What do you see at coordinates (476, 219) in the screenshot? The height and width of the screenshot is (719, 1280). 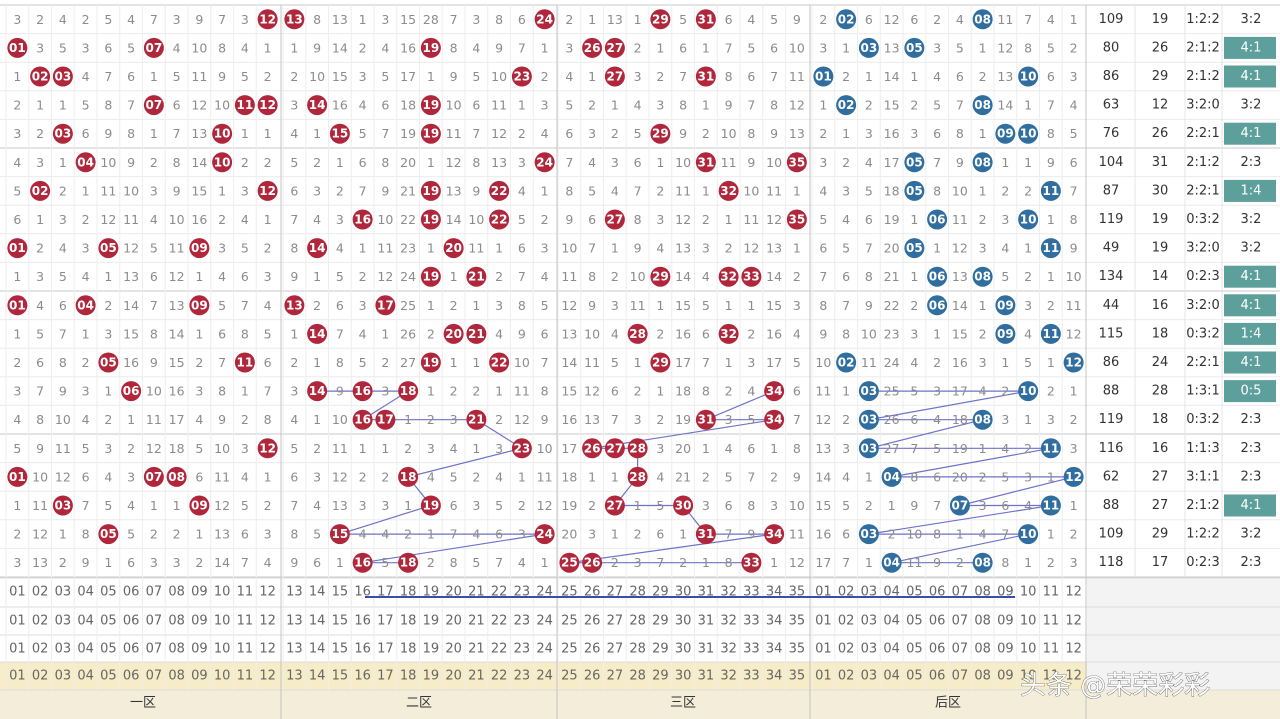 I see `miss-count: 10` at bounding box center [476, 219].